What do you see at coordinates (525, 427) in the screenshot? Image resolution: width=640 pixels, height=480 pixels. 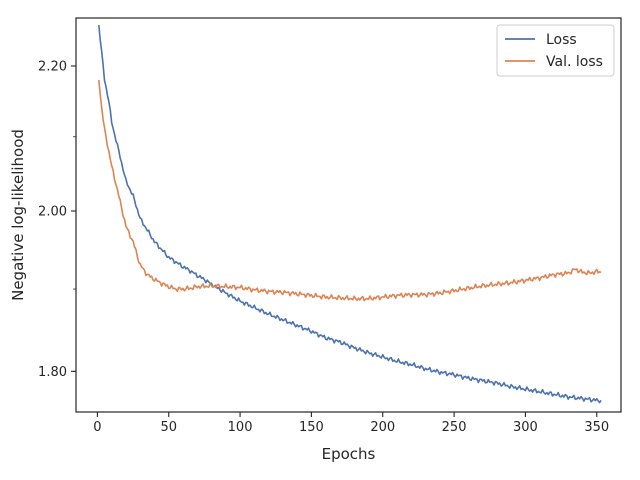 I see `x-tick-label: 300` at bounding box center [525, 427].